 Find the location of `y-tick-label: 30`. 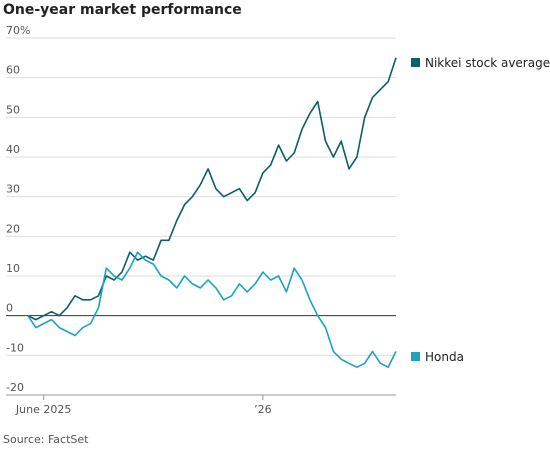

y-tick-label: 30 is located at coordinates (13, 189).